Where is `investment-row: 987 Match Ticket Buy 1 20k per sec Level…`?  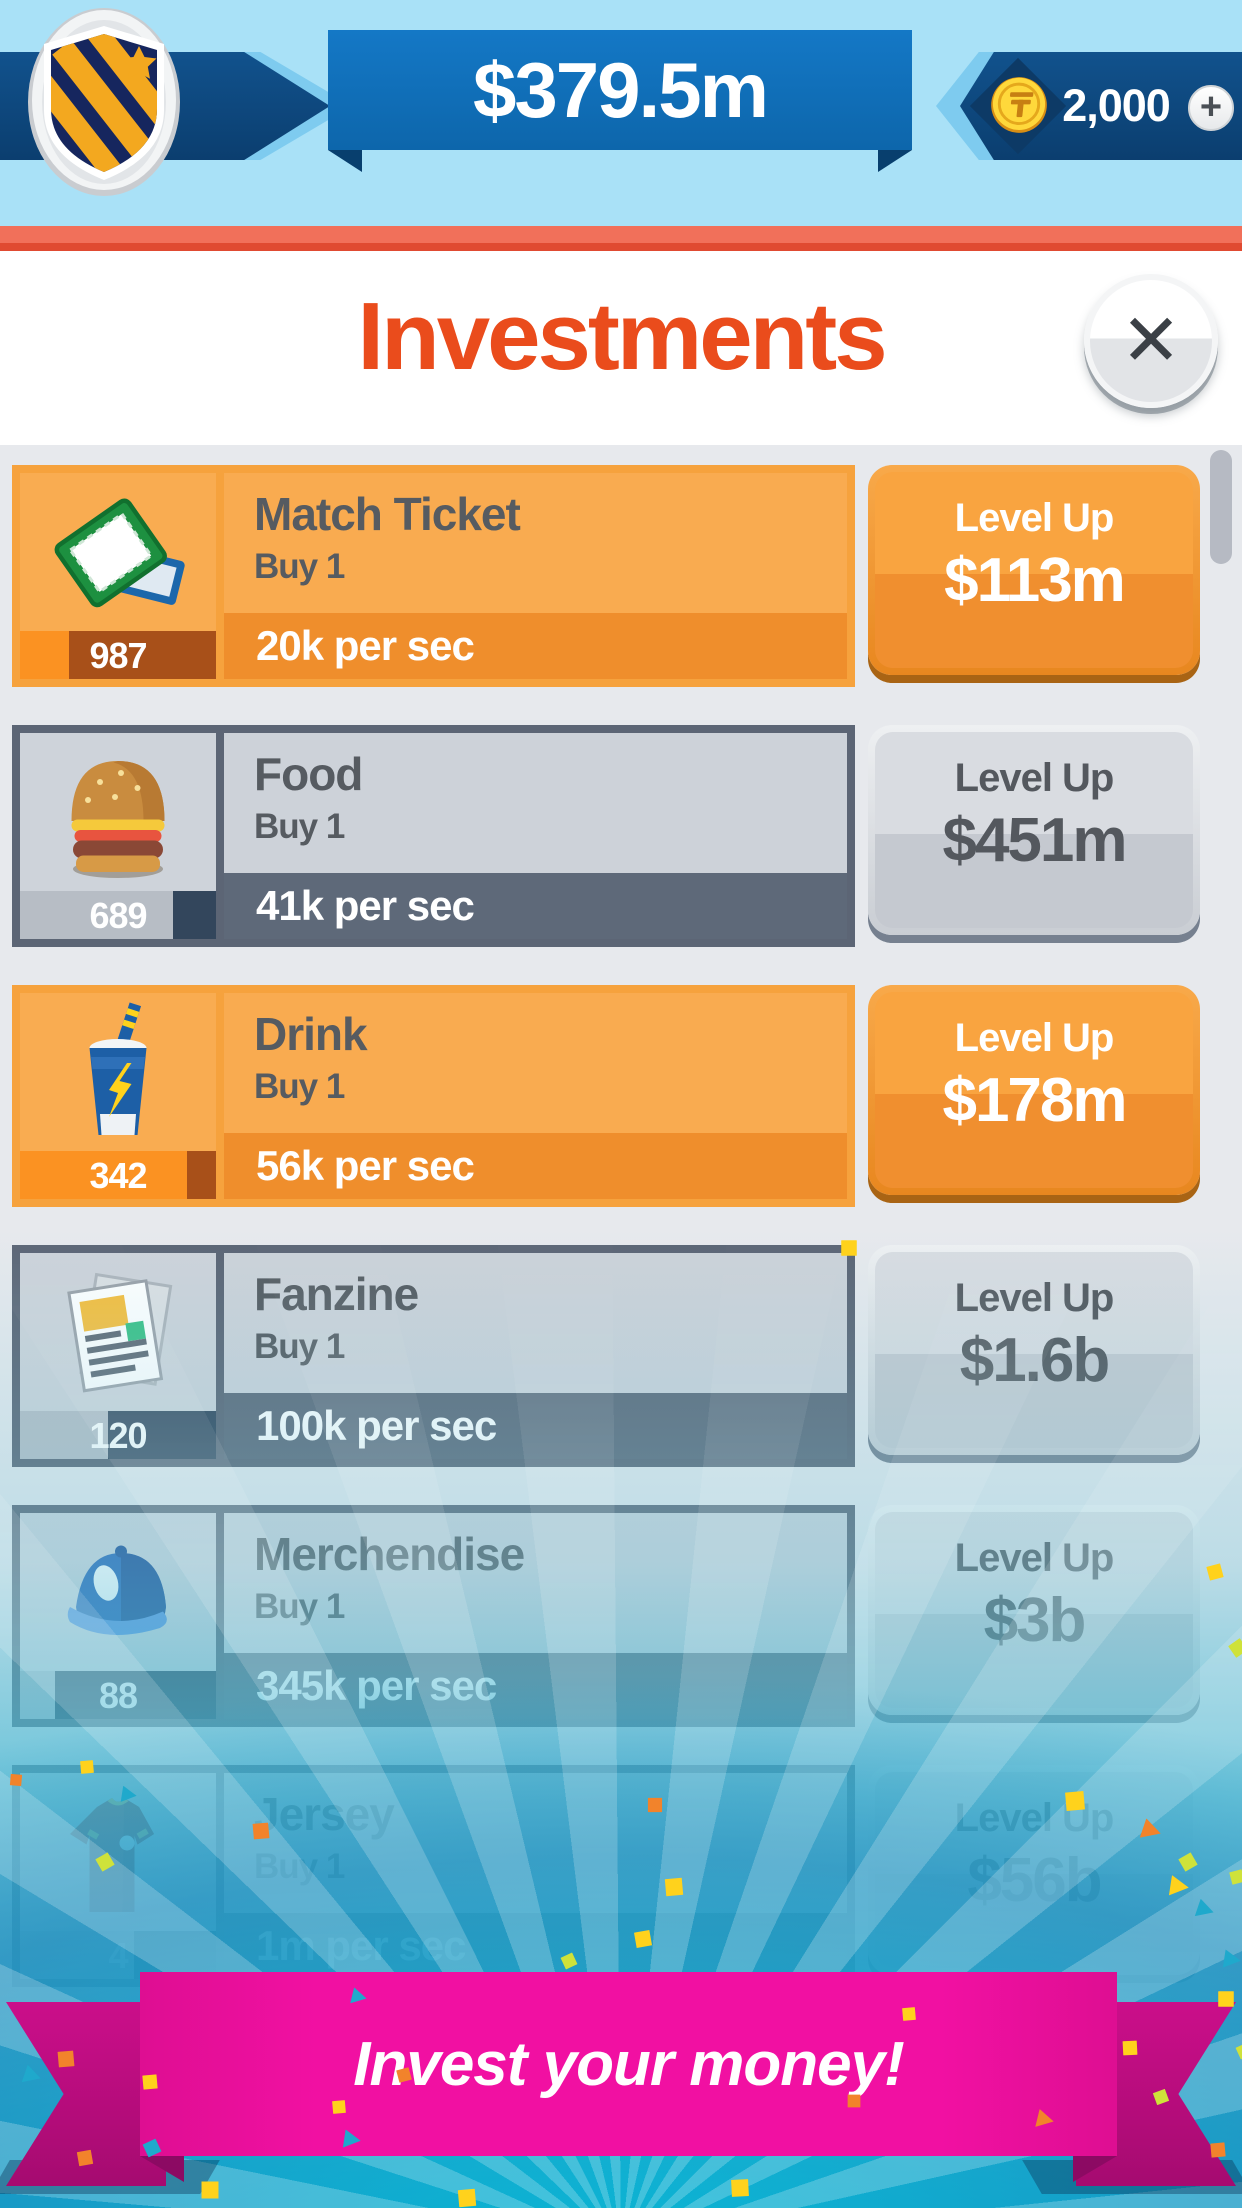 investment-row: 987 Match Ticket Buy 1 20k per sec Level… is located at coordinates (621, 576).